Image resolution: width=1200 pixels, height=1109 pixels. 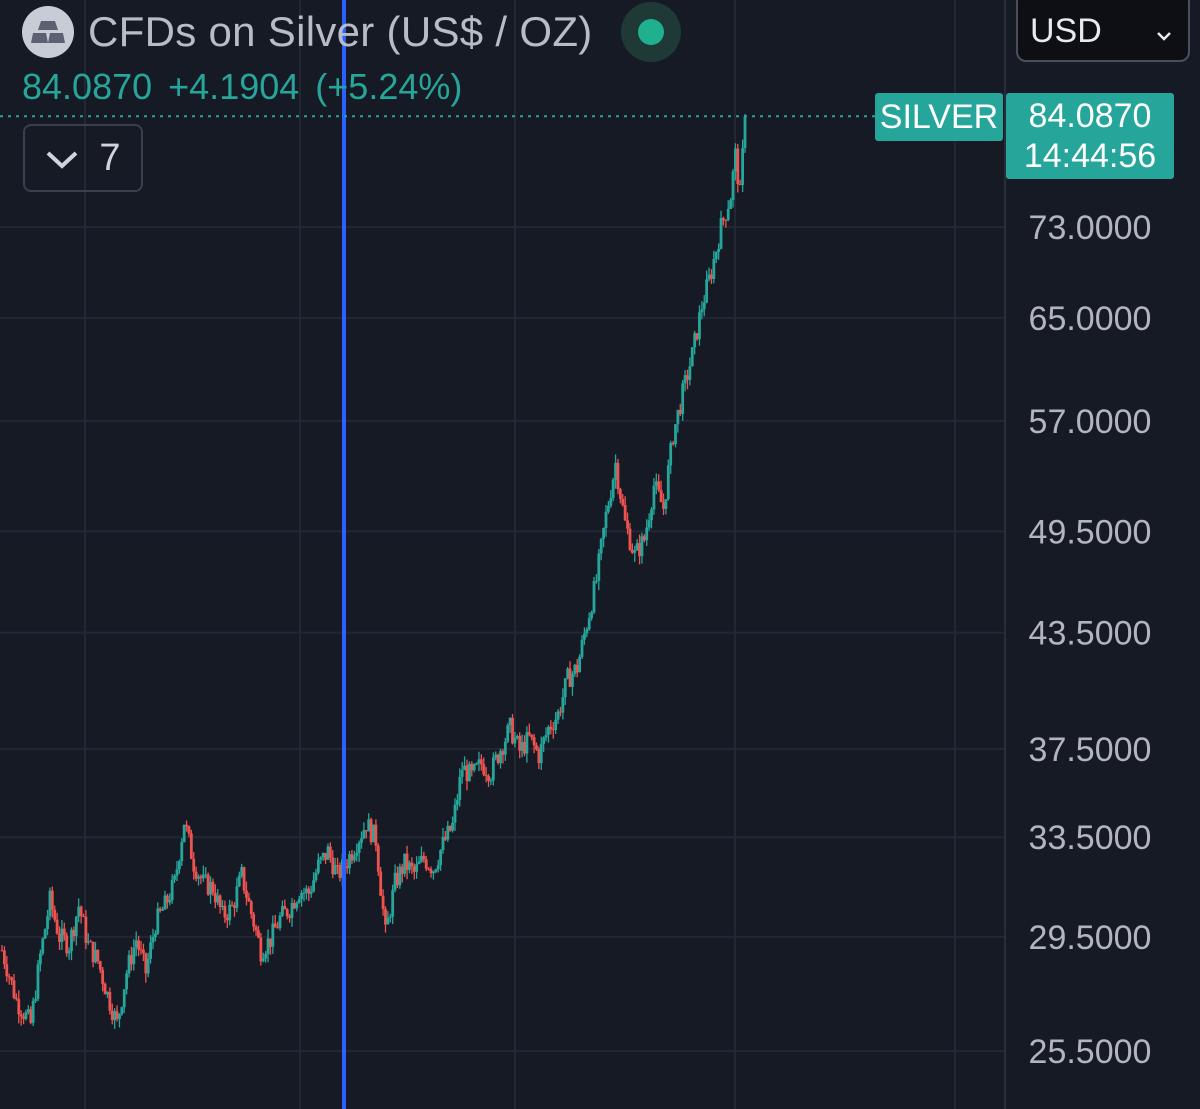 What do you see at coordinates (1103, 31) in the screenshot?
I see `currency-select: USD` at bounding box center [1103, 31].